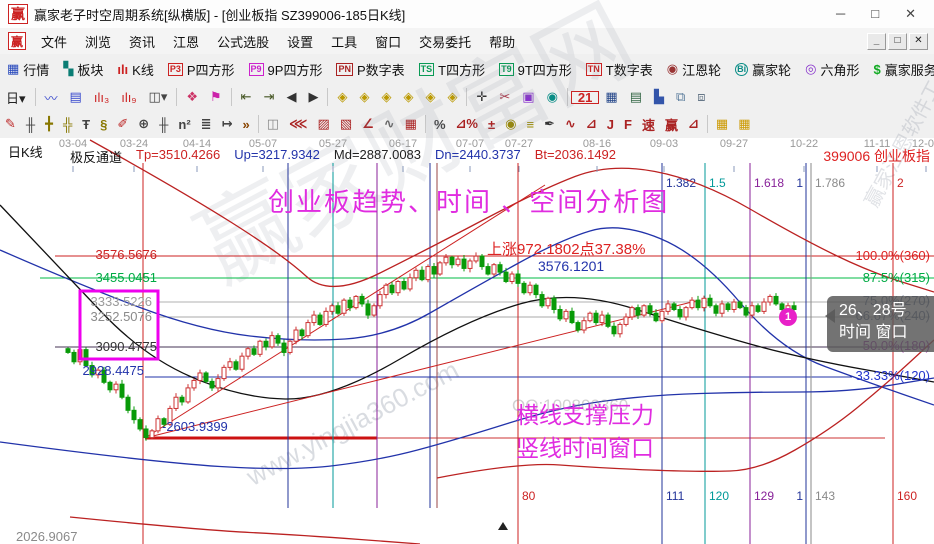 The height and width of the screenshot is (544, 934). What do you see at coordinates (18, 14) in the screenshot?
I see `app-logo-icon: 赢` at bounding box center [18, 14].